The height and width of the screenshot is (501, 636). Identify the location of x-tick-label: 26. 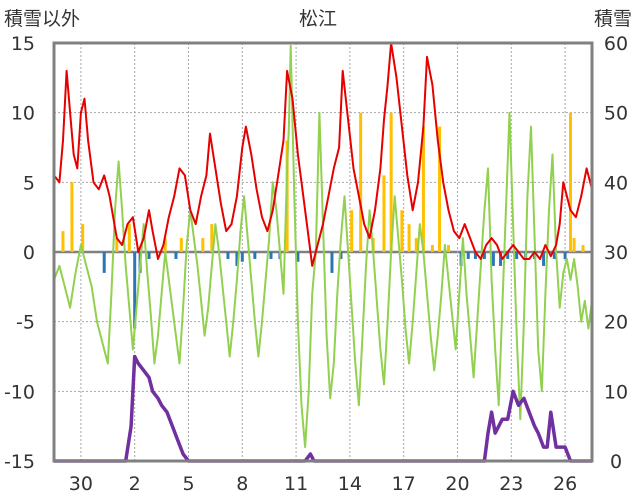
(565, 484).